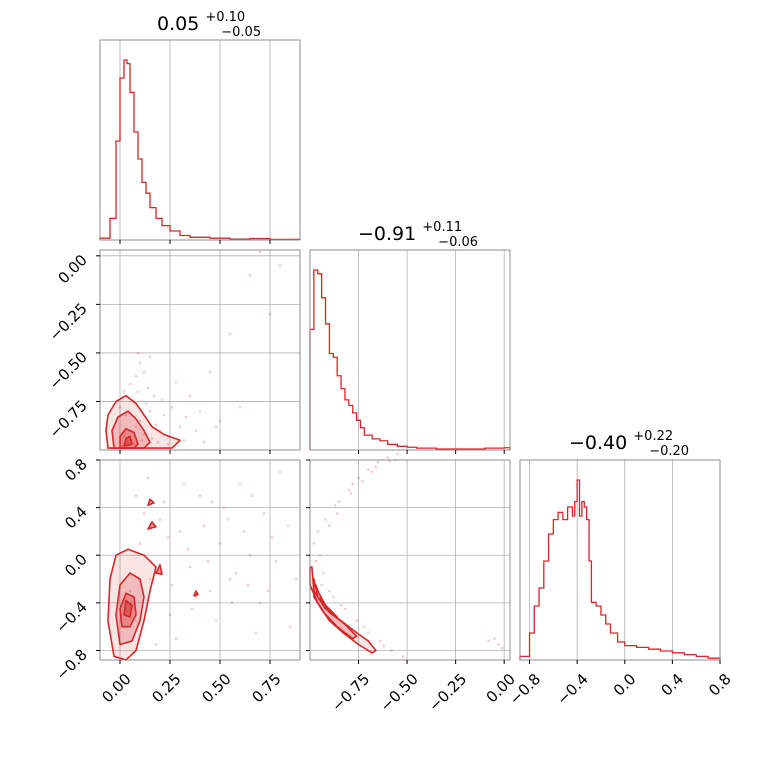 The height and width of the screenshot is (760, 760). I want to click on title-param-2: −0.40 +0.22 −0.20, so click(629, 441).